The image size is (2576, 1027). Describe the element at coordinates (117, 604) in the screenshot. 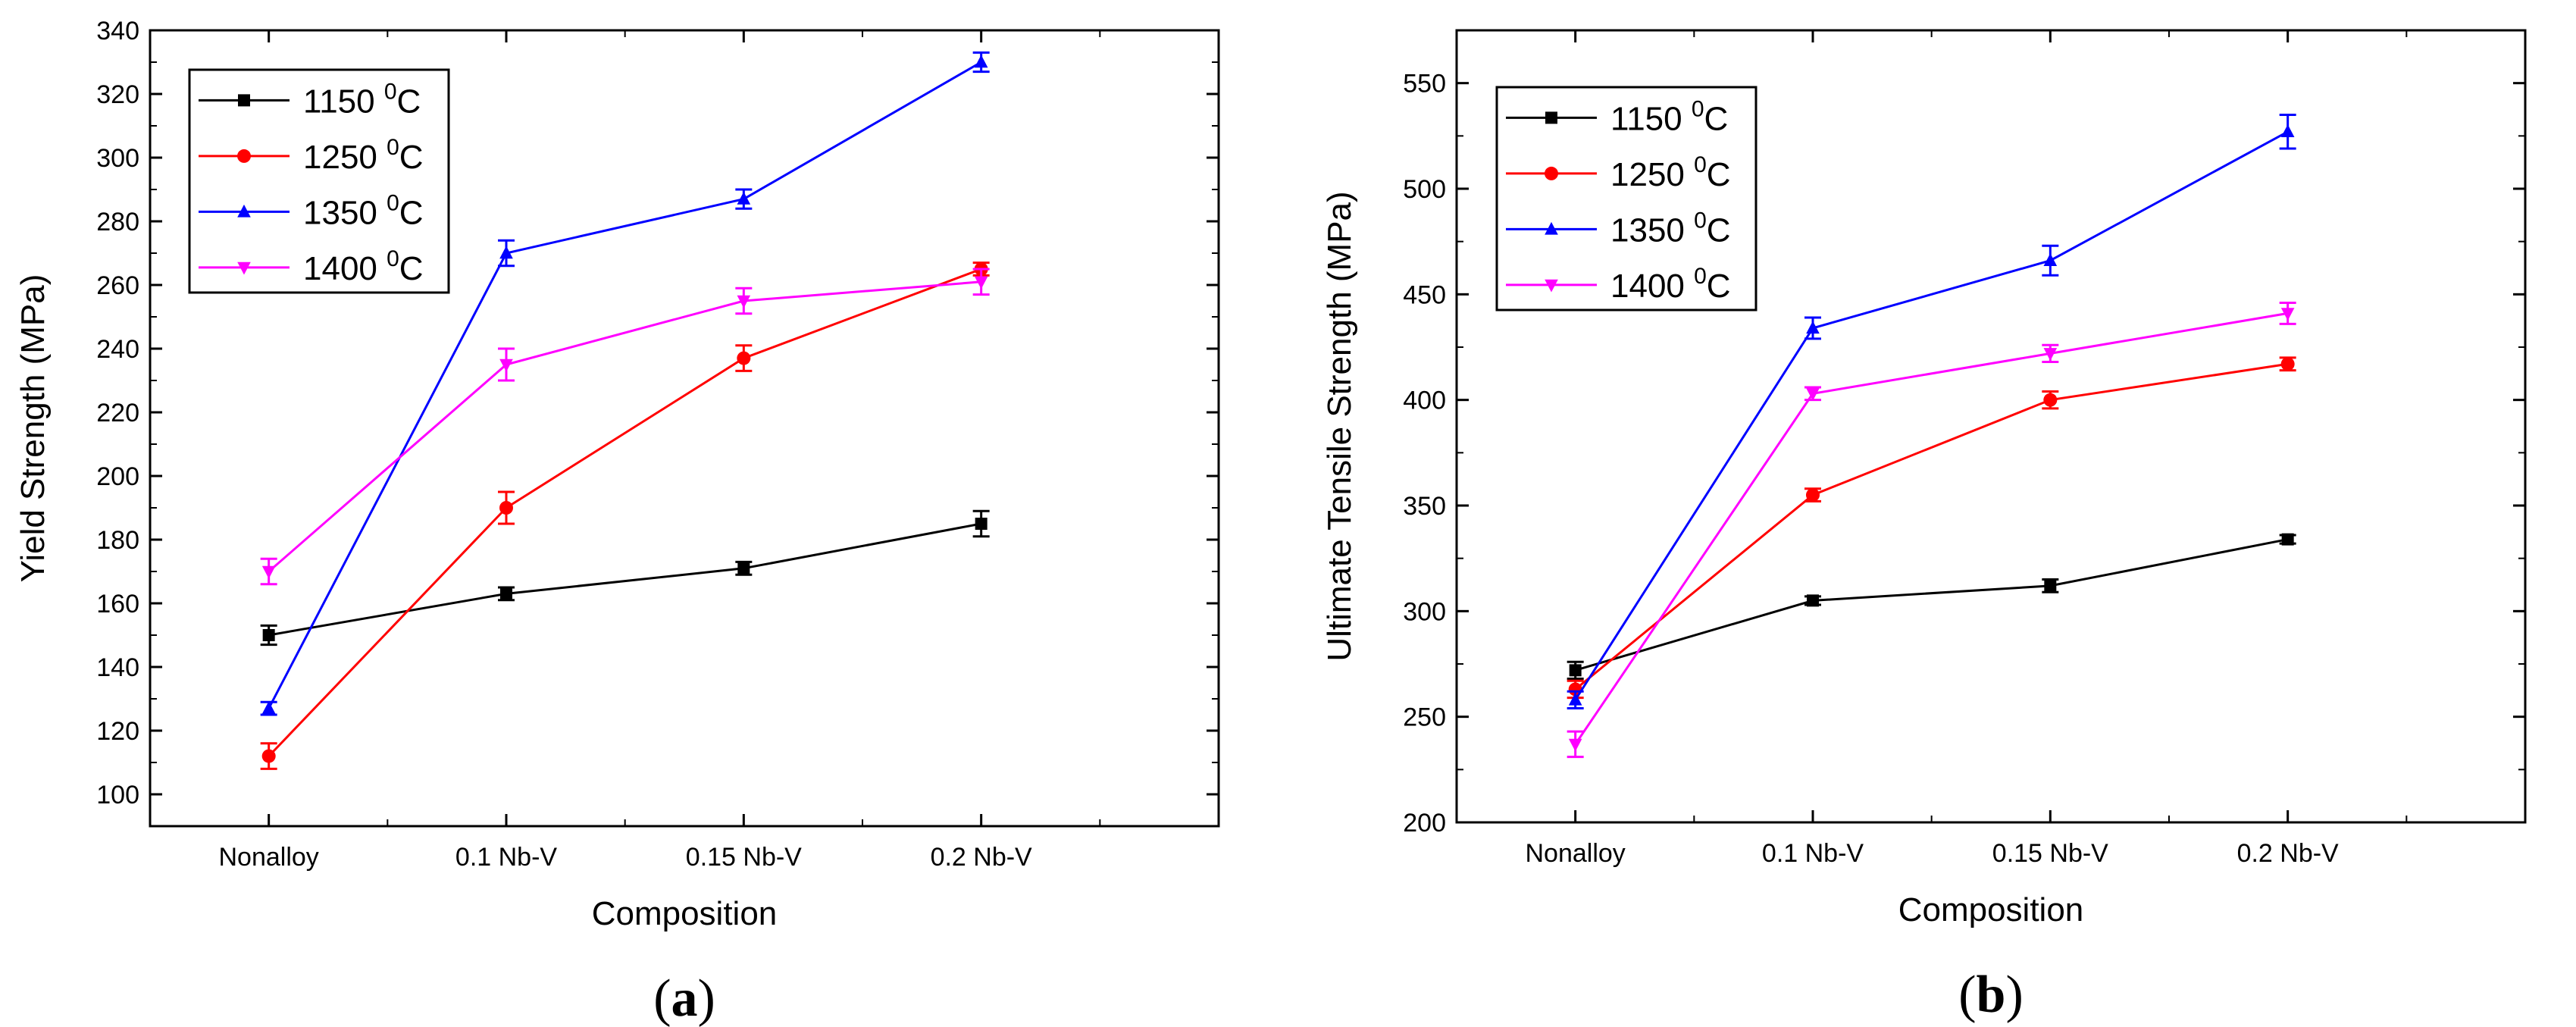

I see `y-tick-label: 160` at that location.